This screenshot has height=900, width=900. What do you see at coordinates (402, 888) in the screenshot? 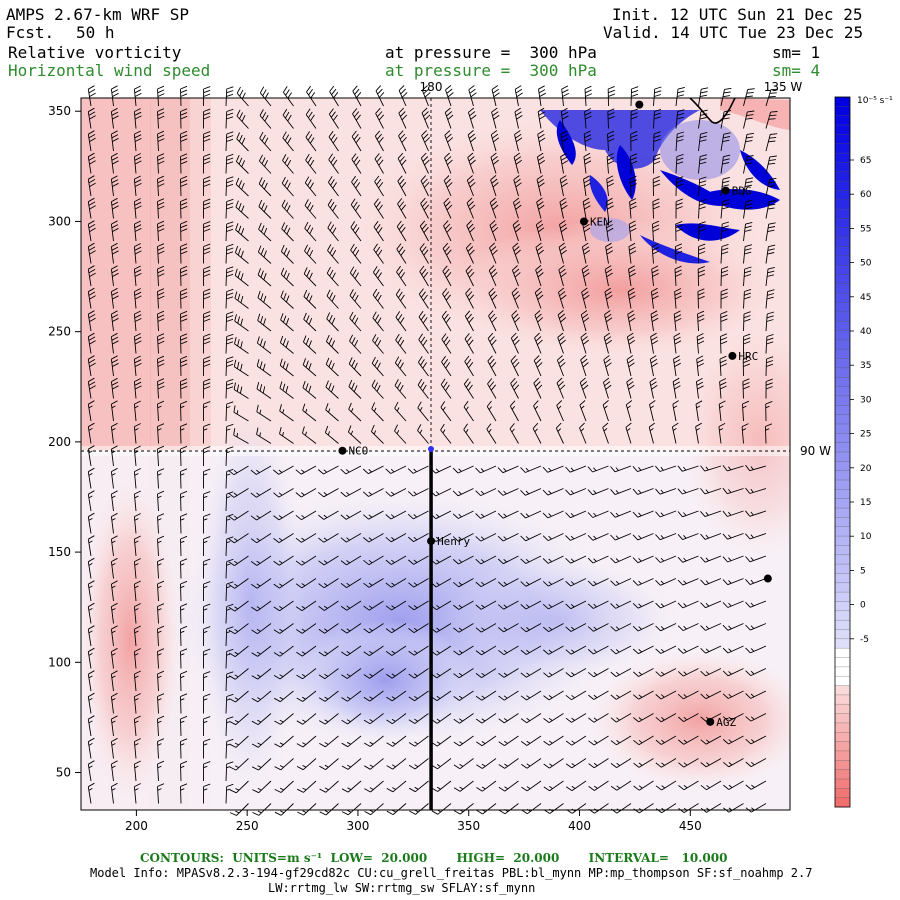
I see `model-info-2: LW:rrtmg_lw SW:rrtmg_sw SFLAY:sf_mynn` at bounding box center [402, 888].